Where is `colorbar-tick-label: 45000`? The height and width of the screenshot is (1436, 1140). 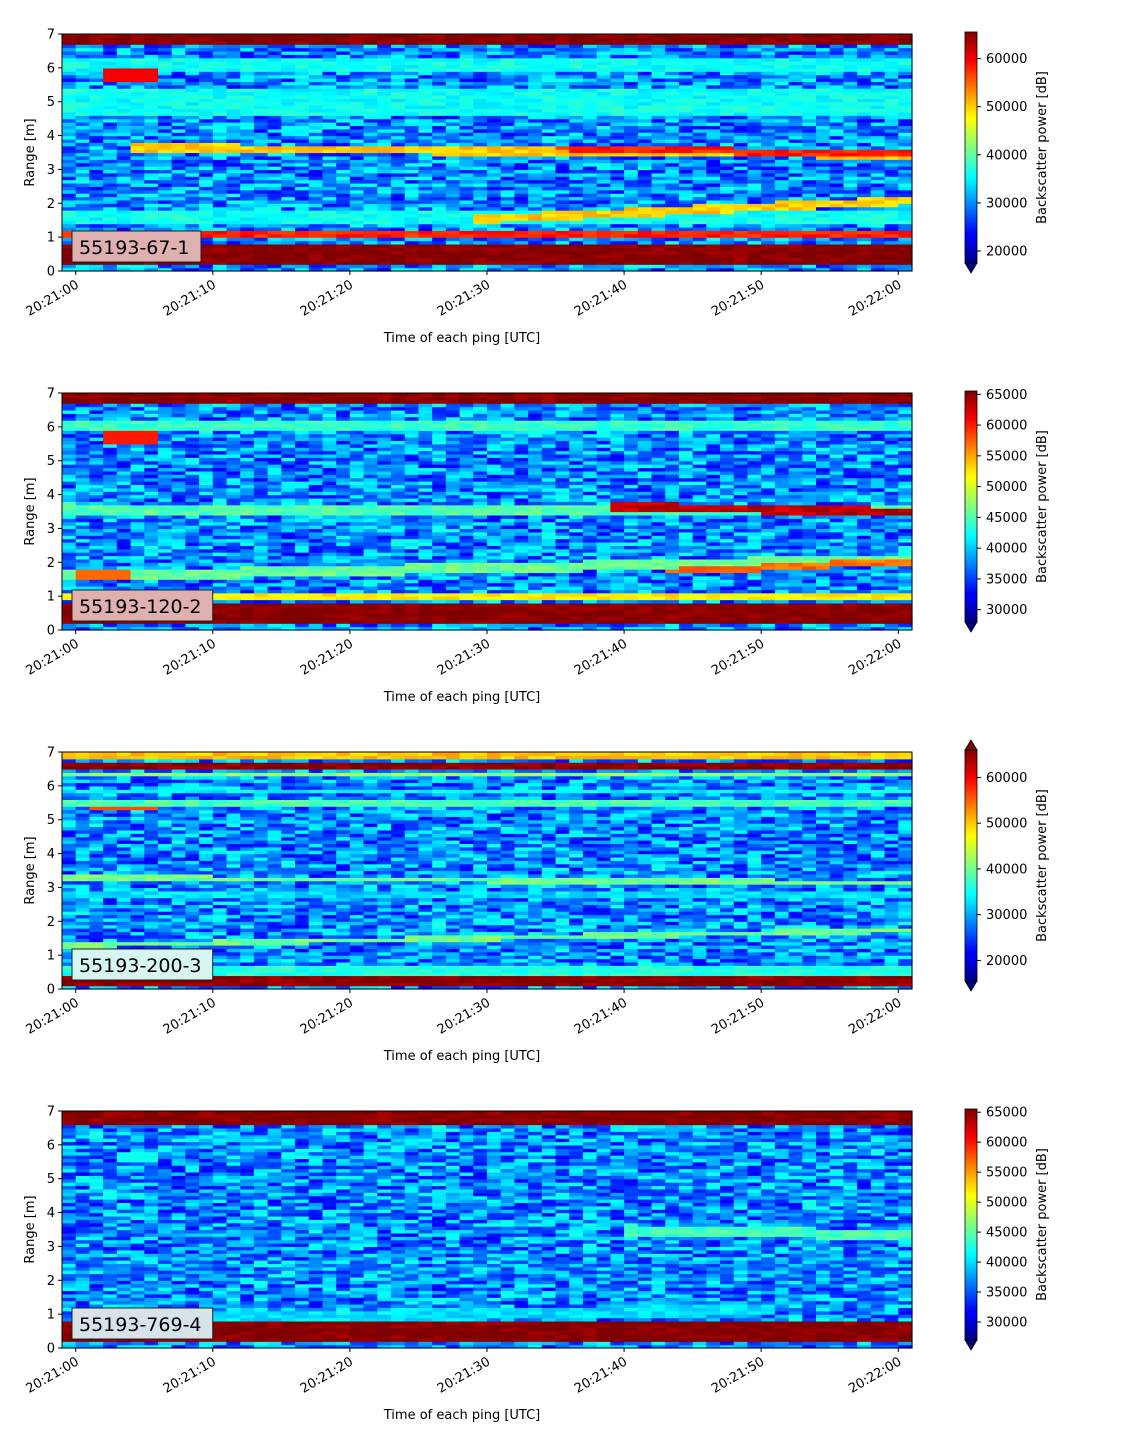
colorbar-tick-label: 45000 is located at coordinates (1006, 518).